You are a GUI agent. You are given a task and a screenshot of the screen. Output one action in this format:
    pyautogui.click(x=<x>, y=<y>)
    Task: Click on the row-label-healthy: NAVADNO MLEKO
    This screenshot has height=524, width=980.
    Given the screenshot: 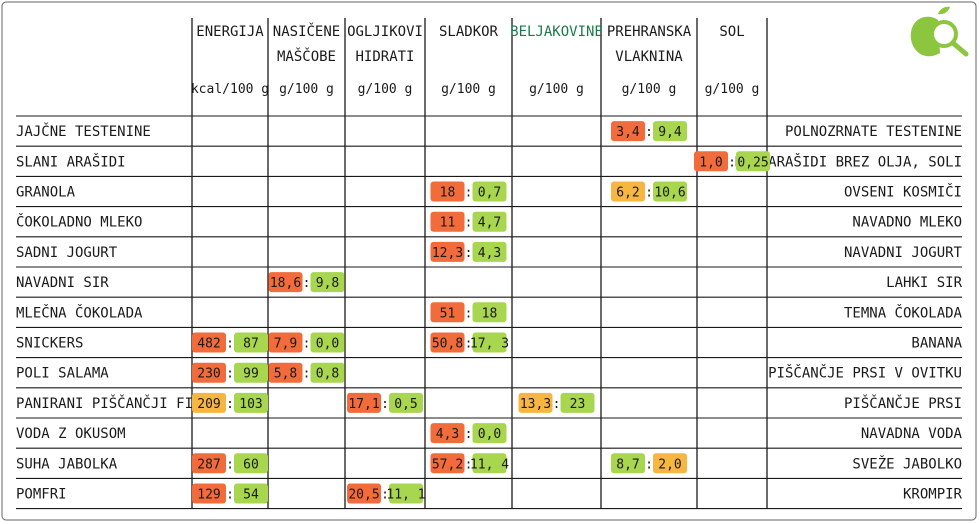 What is the action you would take?
    pyautogui.click(x=907, y=223)
    